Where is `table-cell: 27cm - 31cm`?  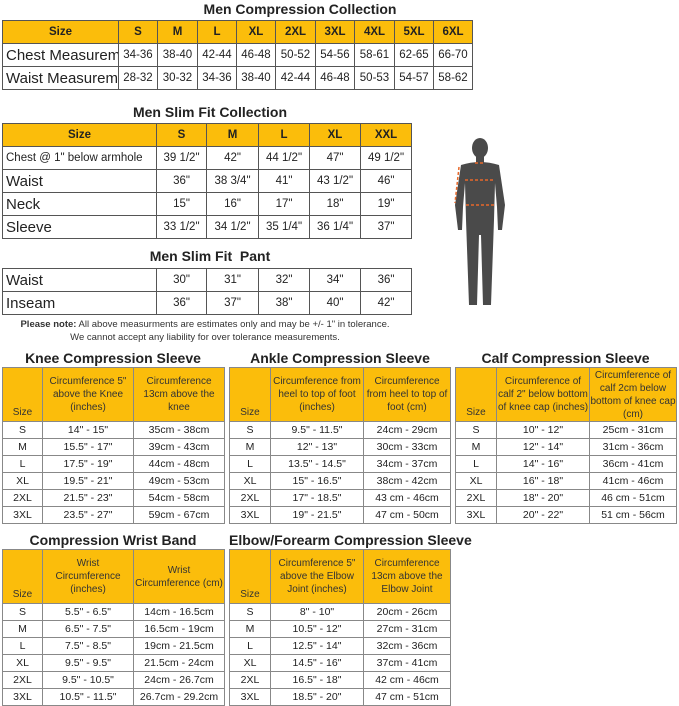
table-cell: 27cm - 31cm is located at coordinates (407, 629).